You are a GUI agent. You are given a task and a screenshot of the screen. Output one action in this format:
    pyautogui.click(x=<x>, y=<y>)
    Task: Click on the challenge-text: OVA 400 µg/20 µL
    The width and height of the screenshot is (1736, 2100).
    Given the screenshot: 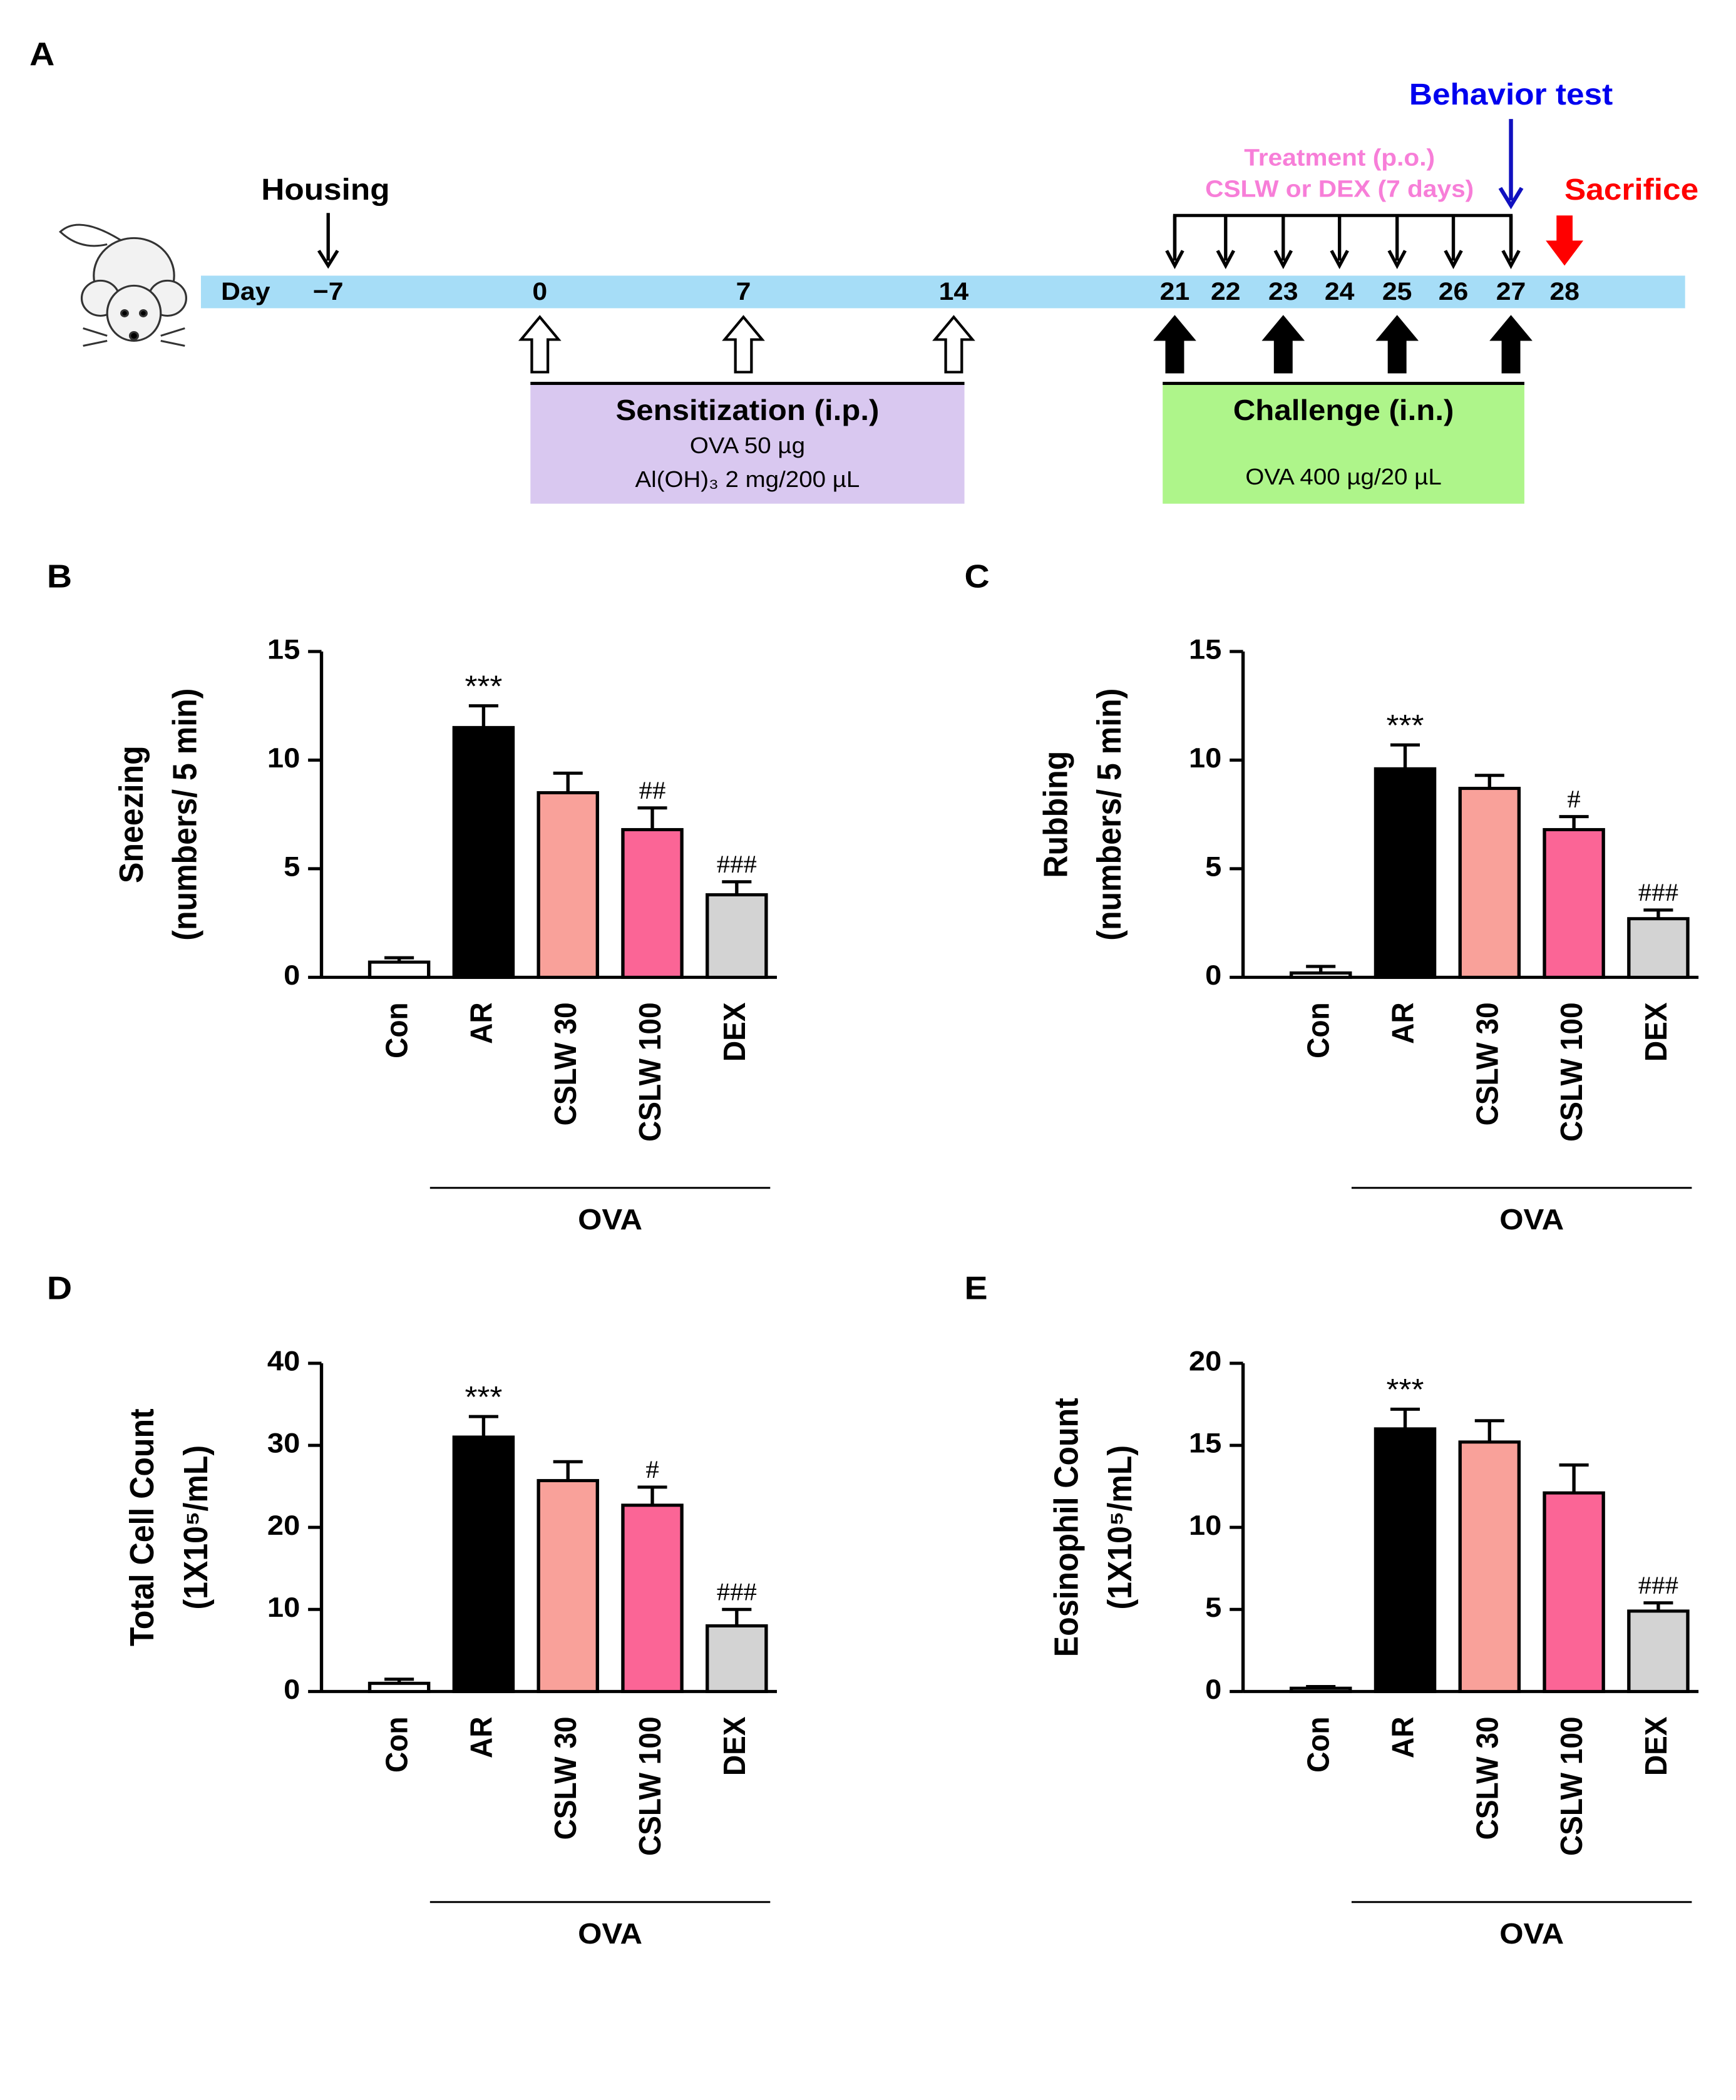 What is the action you would take?
    pyautogui.click(x=1343, y=476)
    